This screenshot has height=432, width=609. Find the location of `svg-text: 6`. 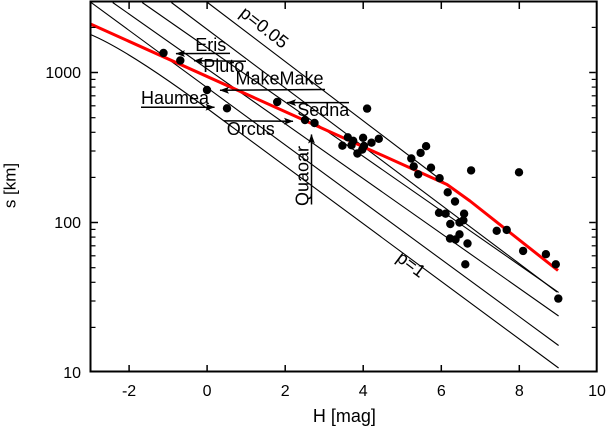

svg-text: 6 is located at coordinates (441, 391).